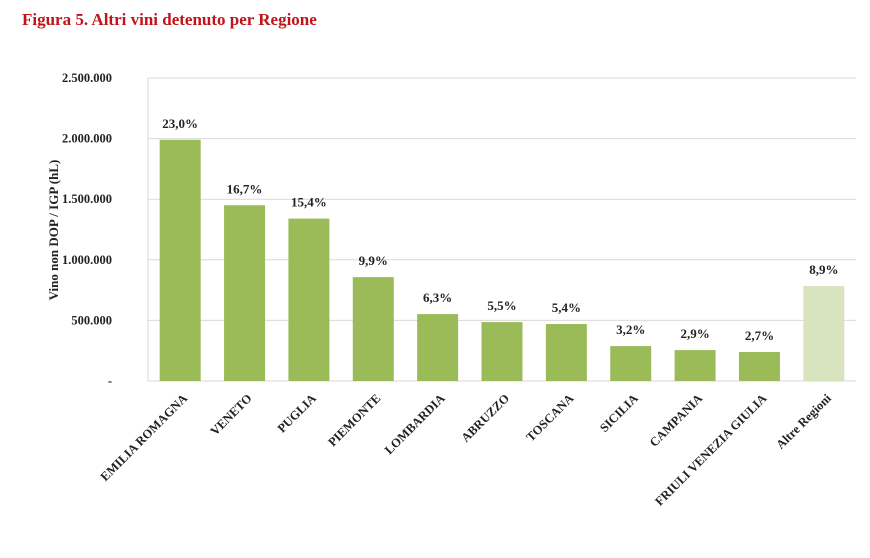 The image size is (870, 558). What do you see at coordinates (110, 381) in the screenshot?
I see `y-tick-label: -` at bounding box center [110, 381].